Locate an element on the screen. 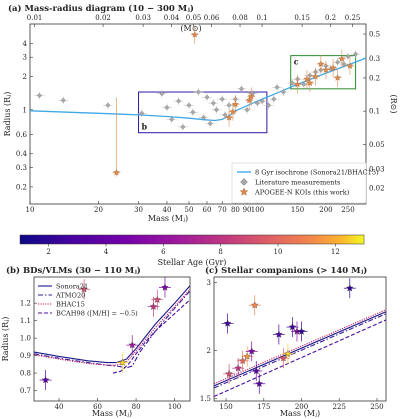 This screenshot has height=419, width=400. panel-c-lines is located at coordinates (300, 353).